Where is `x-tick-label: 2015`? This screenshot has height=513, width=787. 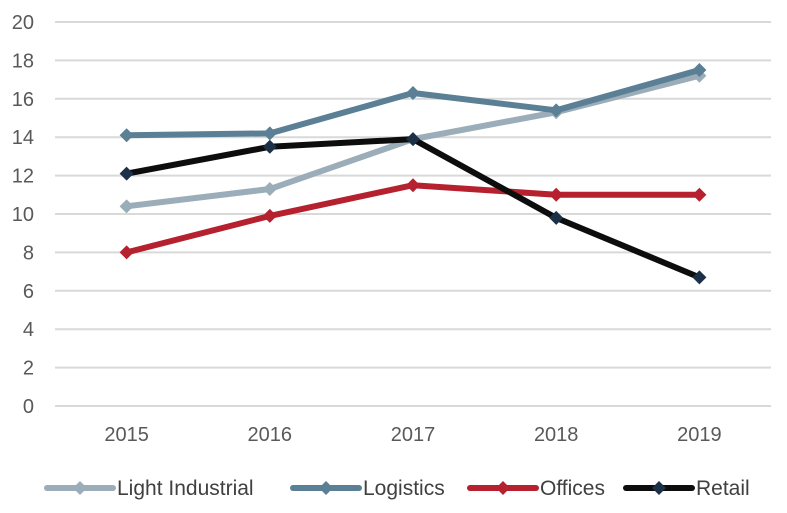
x-tick-label: 2015 is located at coordinates (126, 435).